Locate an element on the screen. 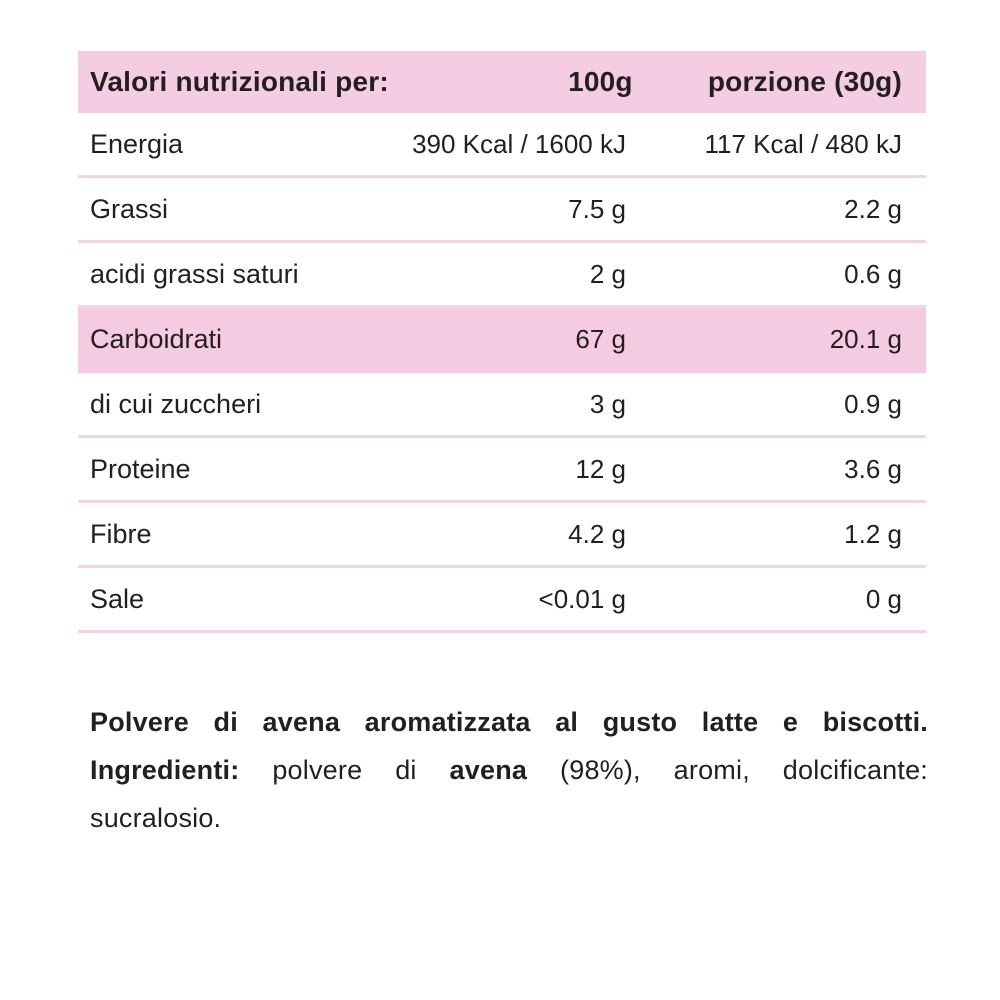 This screenshot has width=1000, height=1000. row-label: acidi grassi saturi is located at coordinates (194, 273).